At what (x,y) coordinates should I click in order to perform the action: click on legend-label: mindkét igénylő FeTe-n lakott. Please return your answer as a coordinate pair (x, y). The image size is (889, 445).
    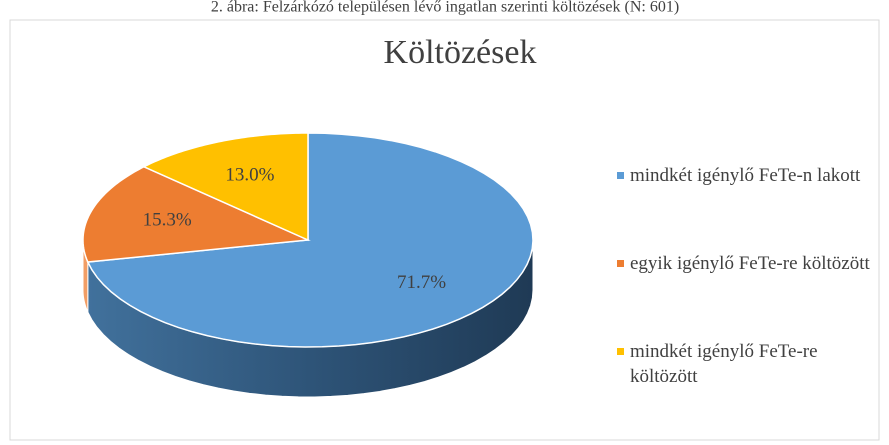
    Looking at the image, I should click on (745, 175).